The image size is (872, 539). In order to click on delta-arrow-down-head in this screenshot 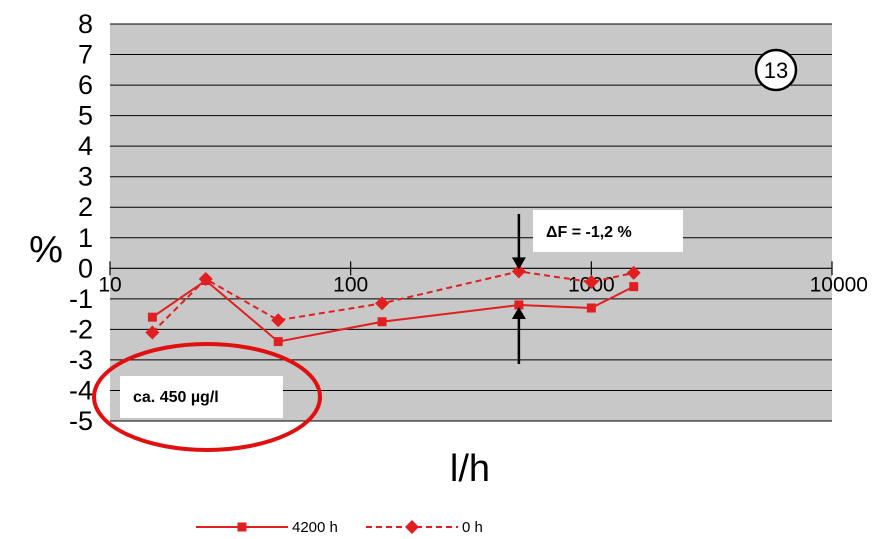, I will do `click(518, 263)`.